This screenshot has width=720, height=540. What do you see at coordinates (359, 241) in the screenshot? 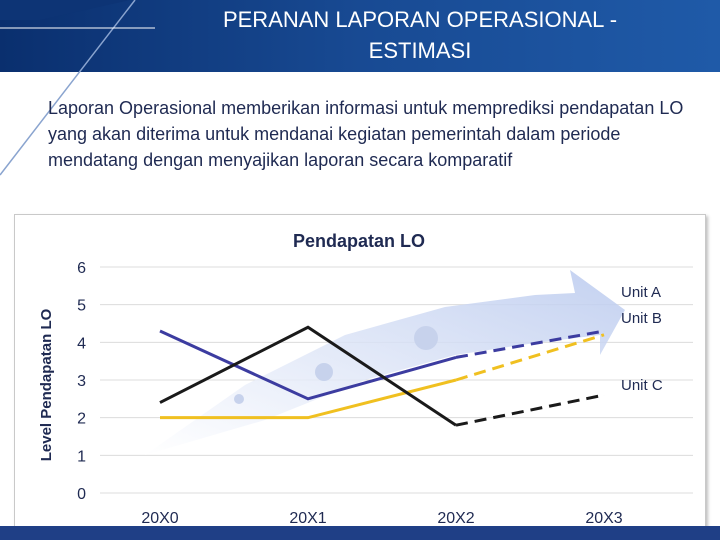
I see `chart-title: Pendapatan LO` at bounding box center [359, 241].